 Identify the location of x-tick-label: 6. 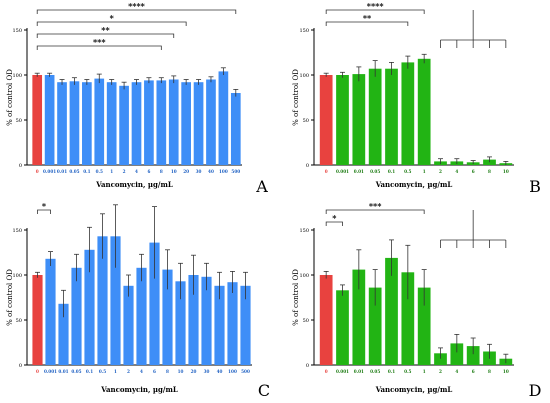
(154, 371).